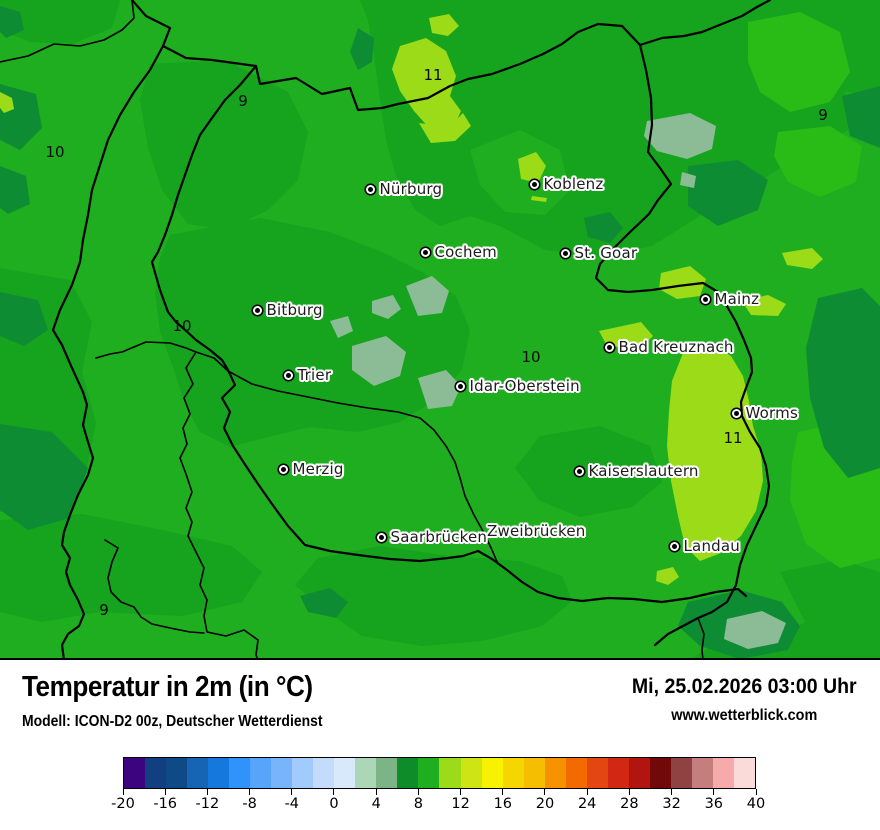 This screenshot has width=880, height=830. I want to click on city-marker-cochem: Cochem, so click(459, 252).